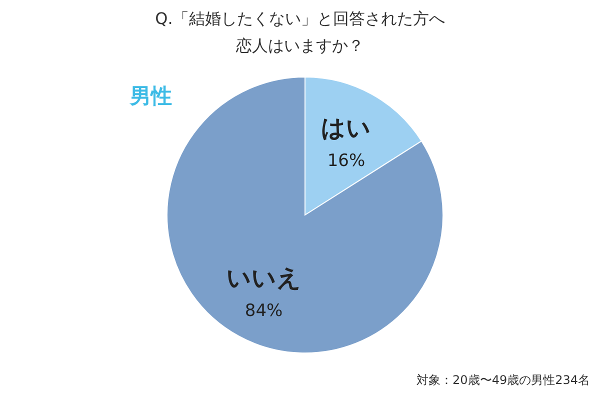 The width and height of the screenshot is (600, 400). What do you see at coordinates (346, 128) in the screenshot?
I see `slice-label: はい` at bounding box center [346, 128].